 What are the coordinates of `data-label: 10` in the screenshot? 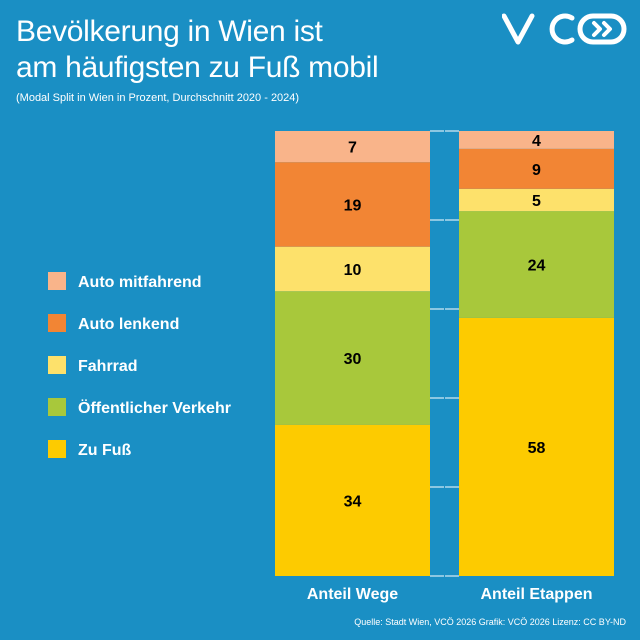 It's located at (353, 270).